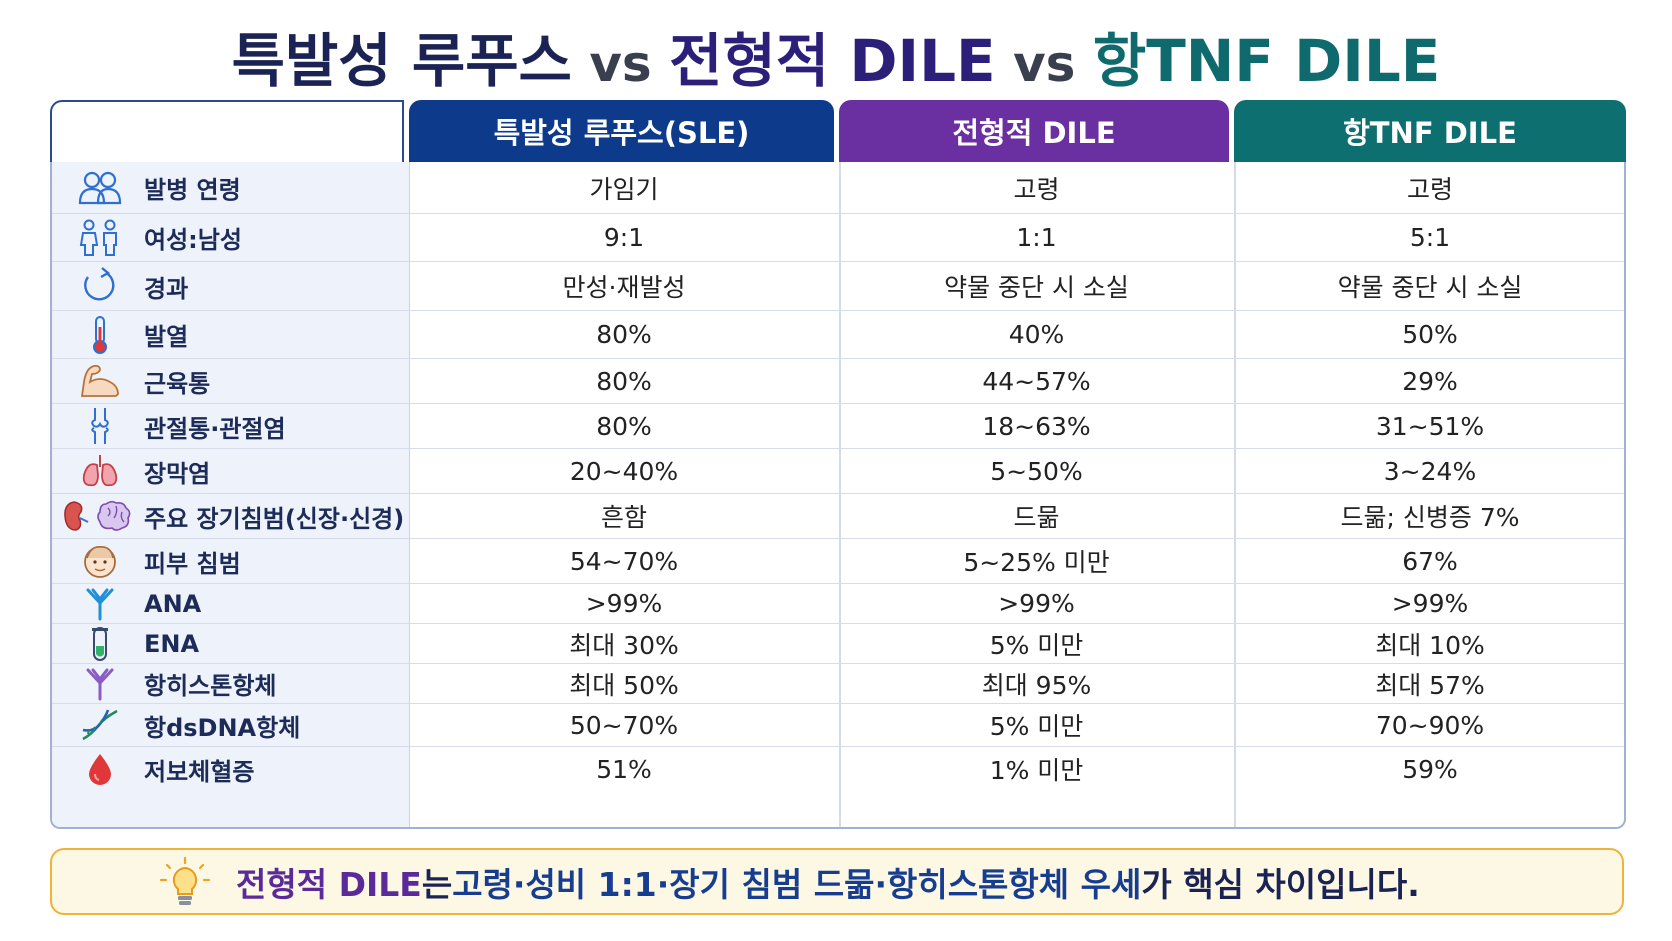 Image resolution: width=1672 pixels, height=941 pixels. What do you see at coordinates (1266, 61) in the screenshot?
I see `title-tnf: 항TNF DILE` at bounding box center [1266, 61].